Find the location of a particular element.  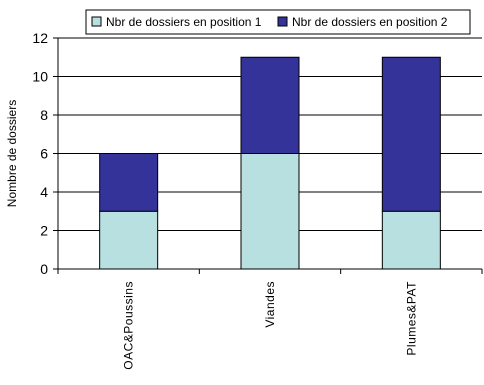

y-tick-label: 2 is located at coordinates (44, 231).